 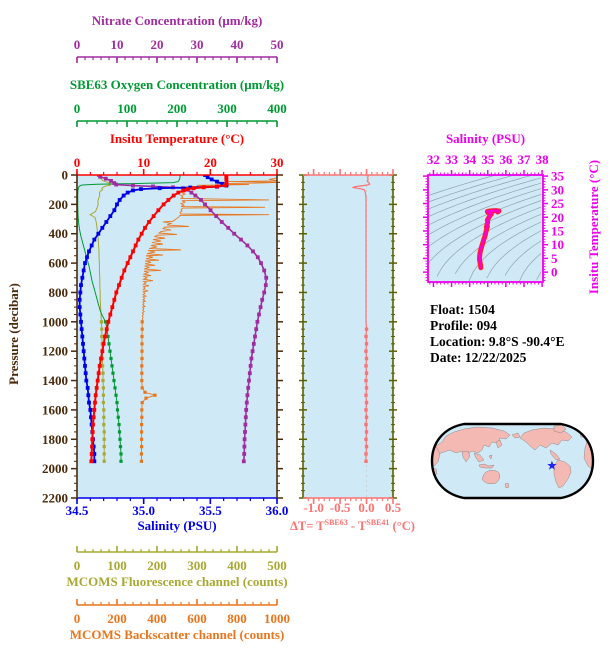 I want to click on svg-text: 37, so click(x=524, y=159).